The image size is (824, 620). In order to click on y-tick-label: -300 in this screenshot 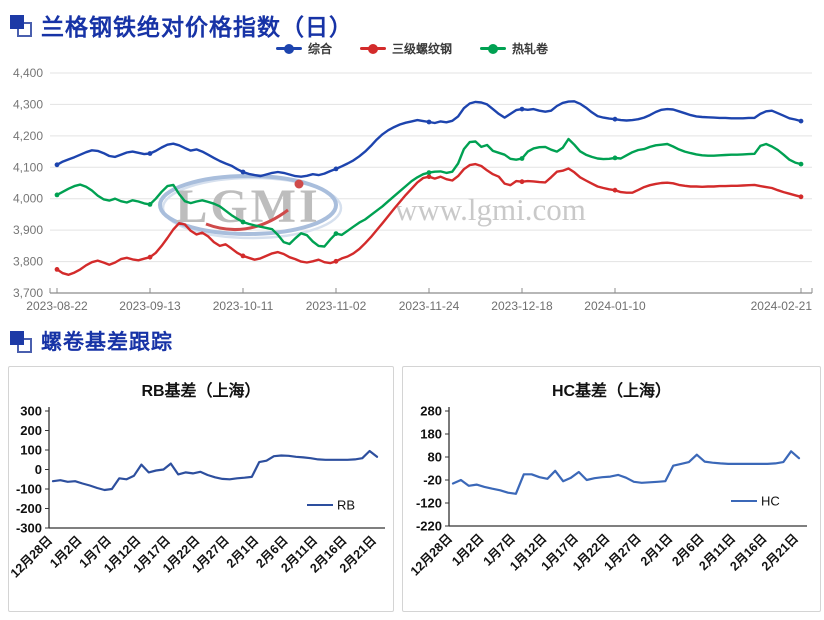, I will do `click(29, 528)`.